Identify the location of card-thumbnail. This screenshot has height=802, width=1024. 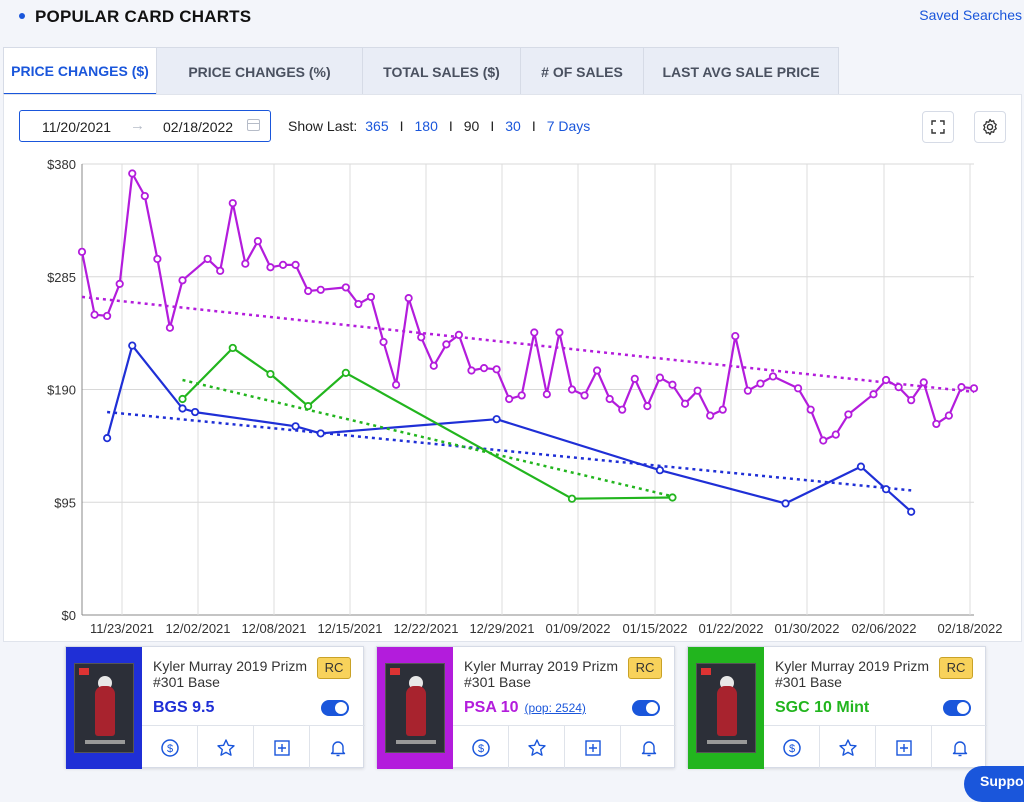
(104, 708).